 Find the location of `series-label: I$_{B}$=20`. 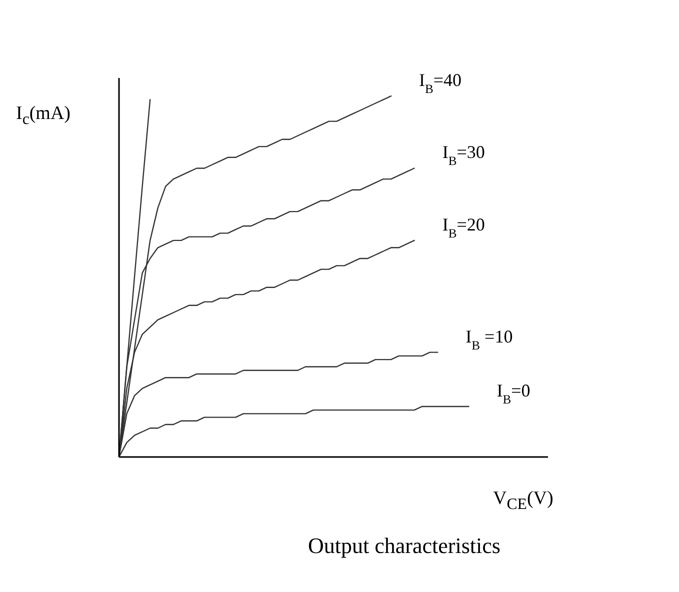

series-label: I$_{B}$=20 is located at coordinates (463, 227).